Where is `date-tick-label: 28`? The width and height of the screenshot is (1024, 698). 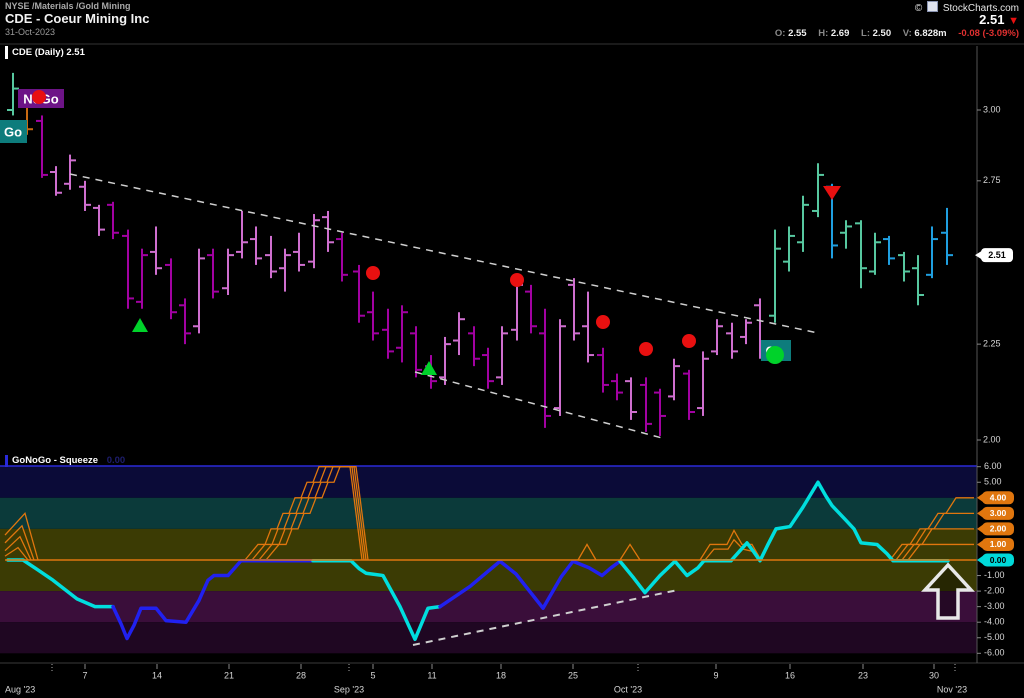 date-tick-label: 28 is located at coordinates (301, 675).